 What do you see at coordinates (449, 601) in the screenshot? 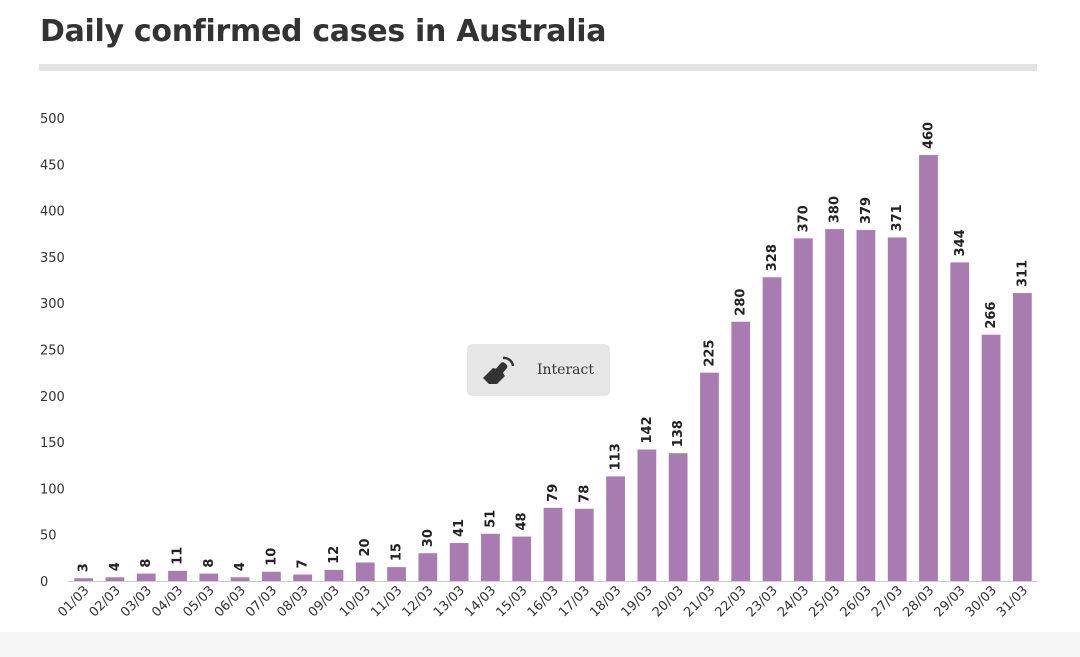
I see `x-tick-label: 13/03` at bounding box center [449, 601].